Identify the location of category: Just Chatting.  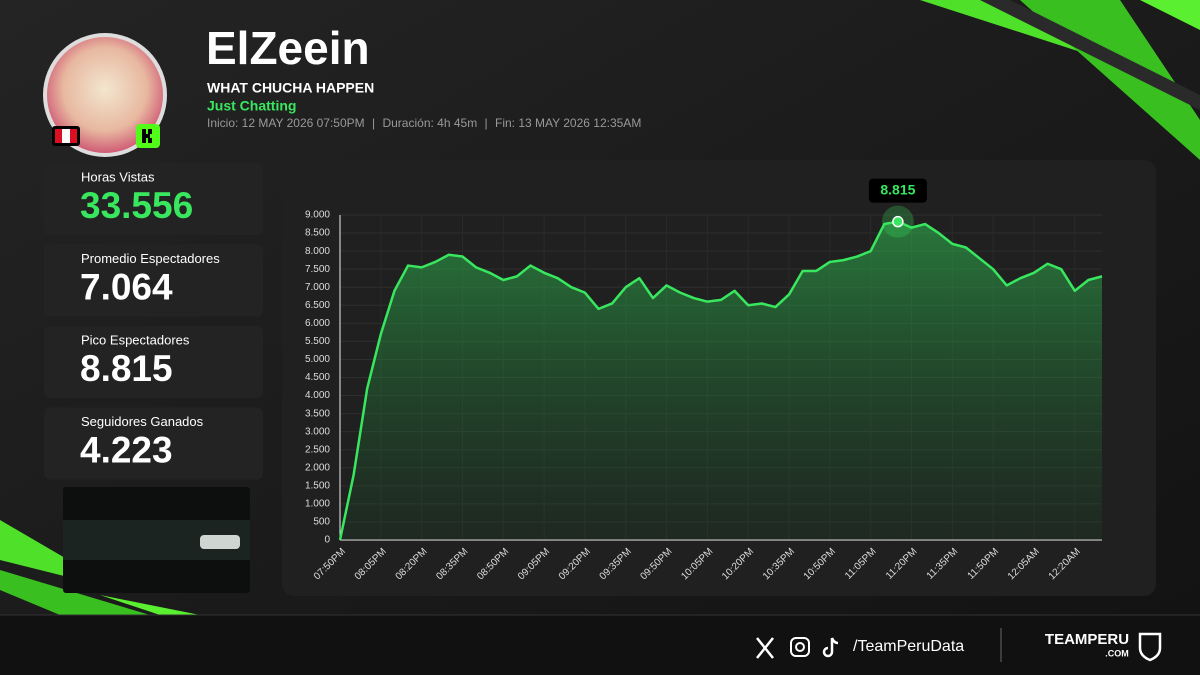
(251, 106).